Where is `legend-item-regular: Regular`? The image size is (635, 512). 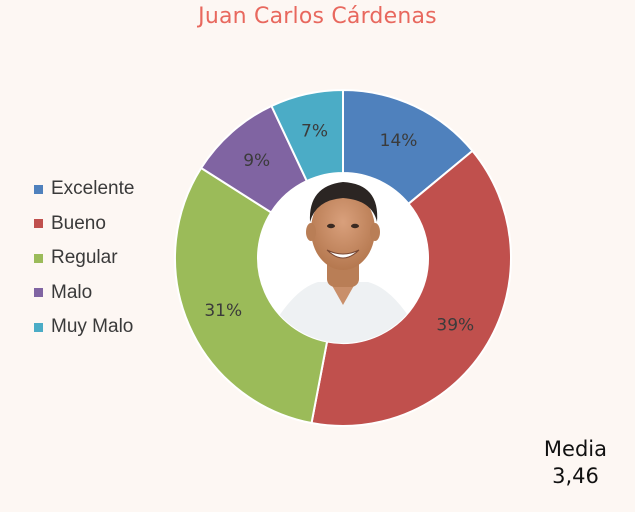
legend-item-regular: Regular is located at coordinates (84, 258).